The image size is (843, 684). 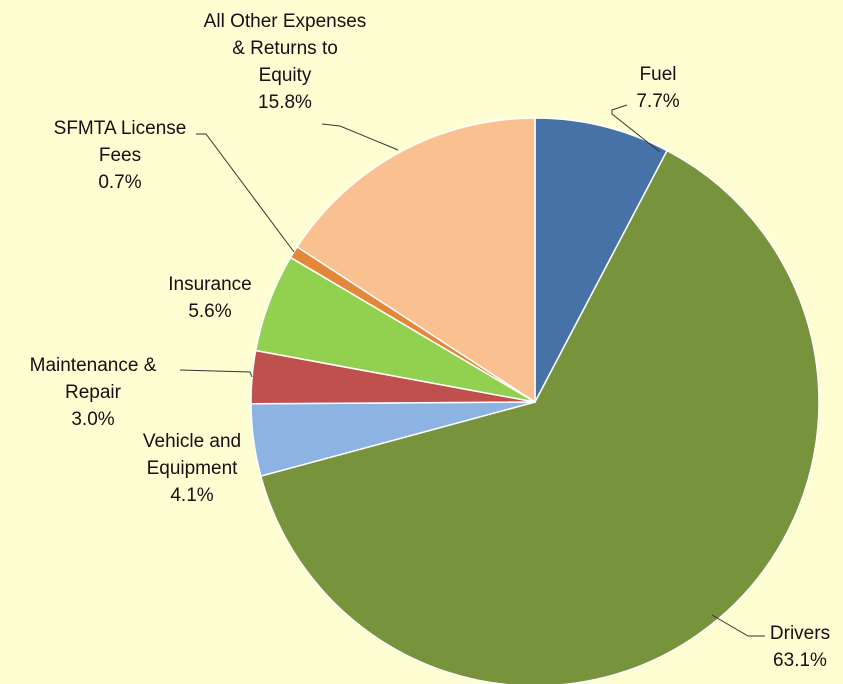 I want to click on category-label: Insurance, so click(x=210, y=284).